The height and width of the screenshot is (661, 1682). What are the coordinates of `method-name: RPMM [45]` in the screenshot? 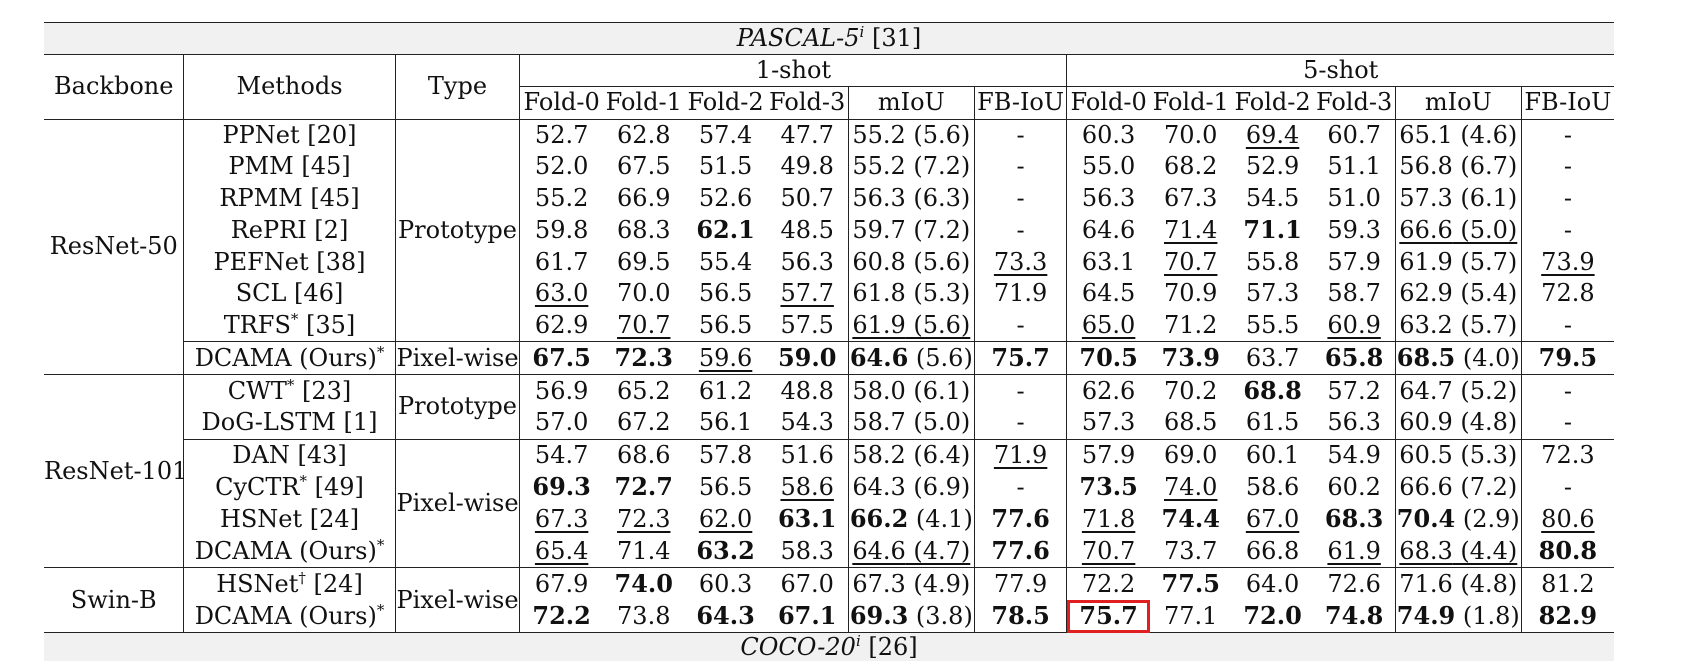 It's located at (289, 198).